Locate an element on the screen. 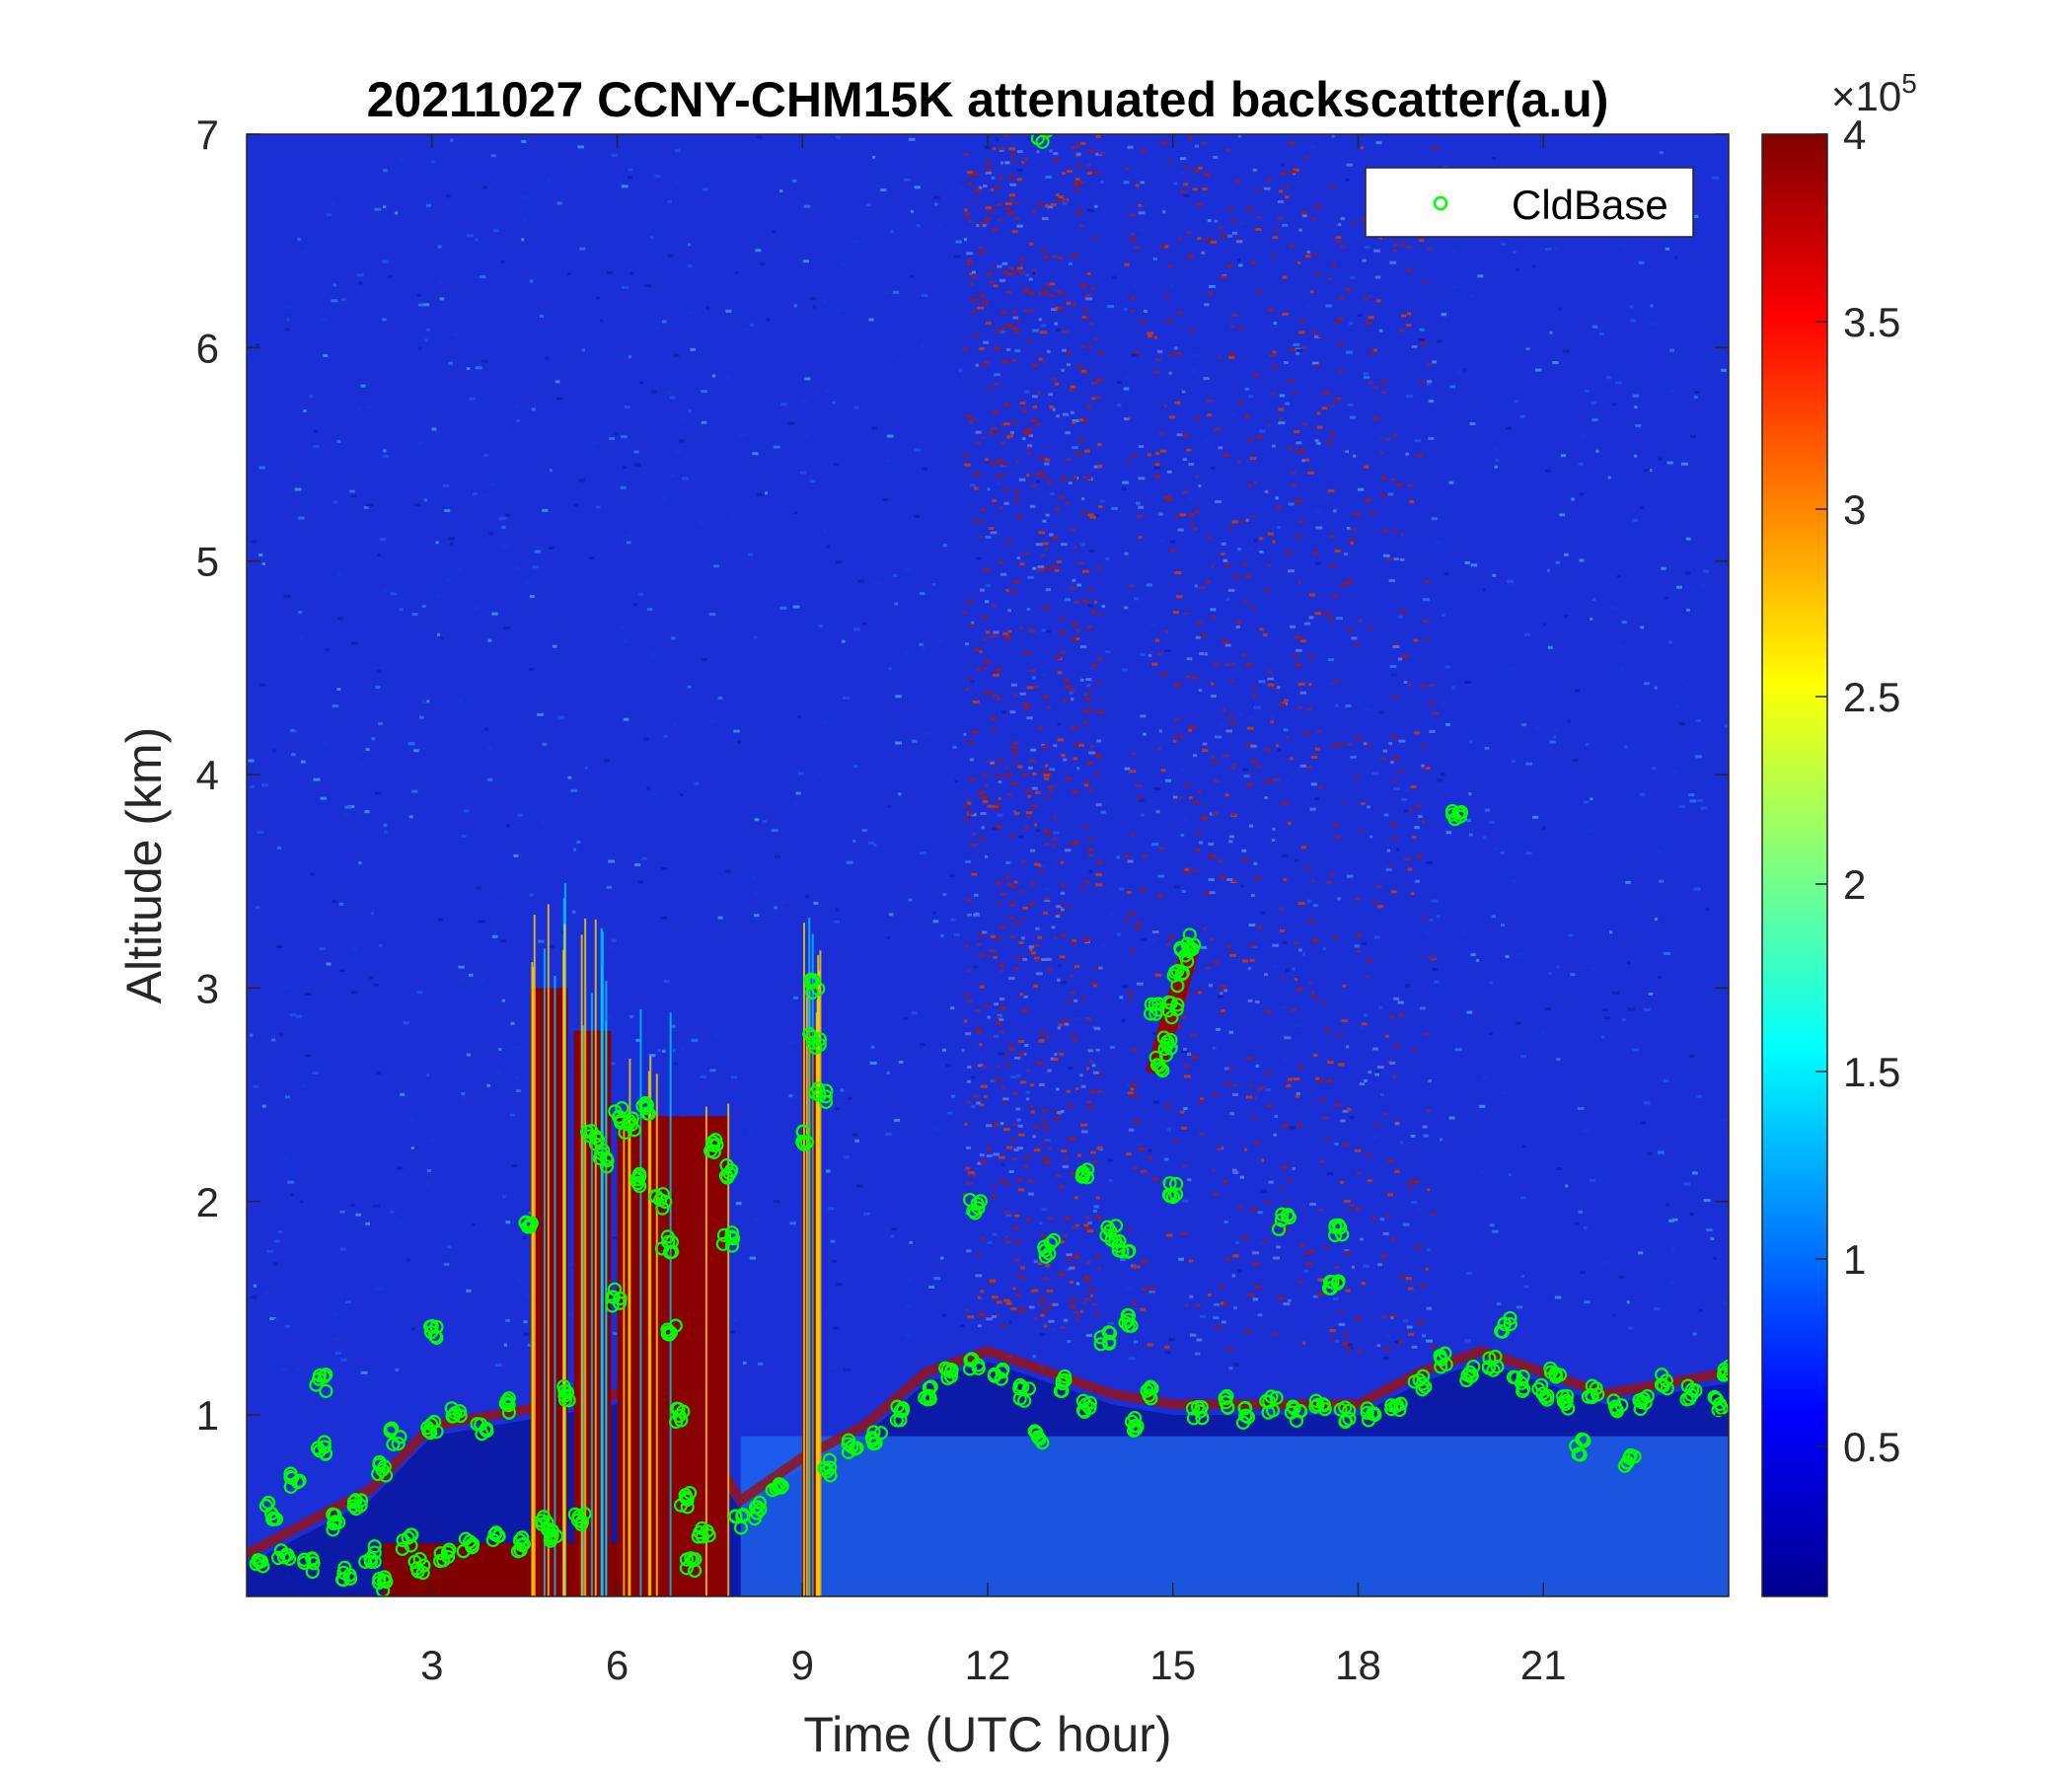 The image size is (2072, 1776). cloud-streak is located at coordinates (563, 1273).